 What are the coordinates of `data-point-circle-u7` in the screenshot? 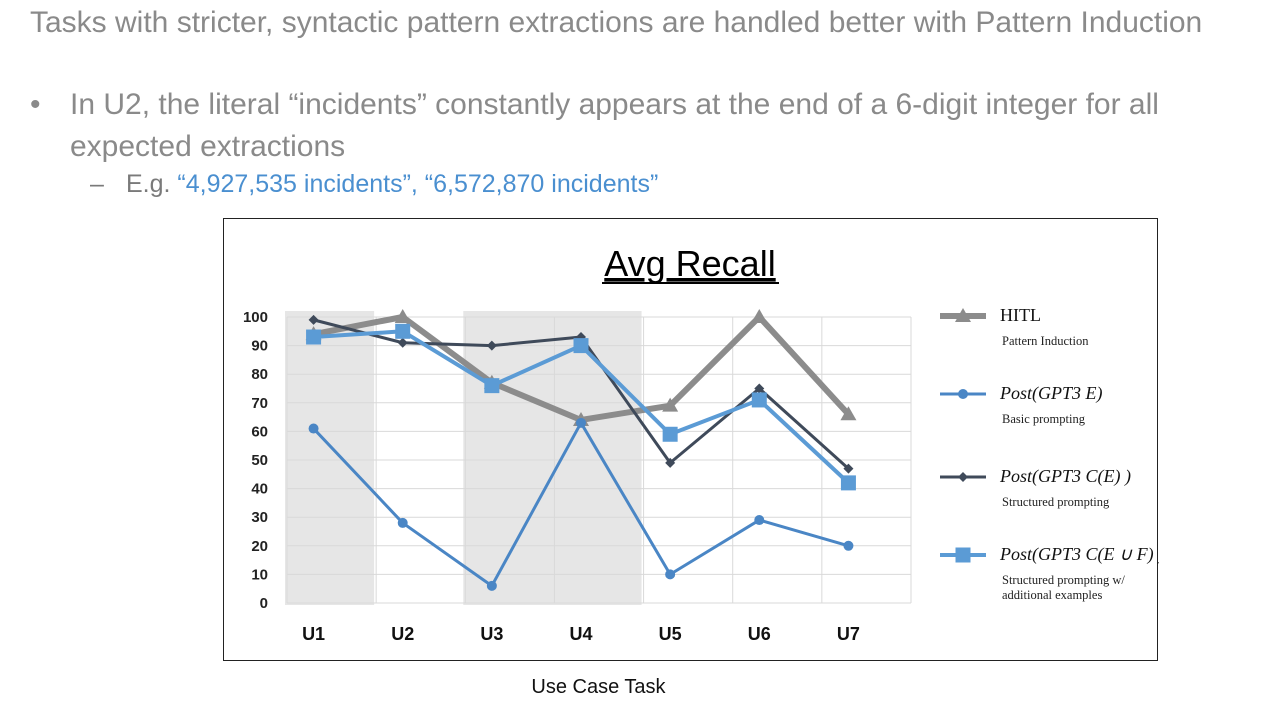 It's located at (848, 545).